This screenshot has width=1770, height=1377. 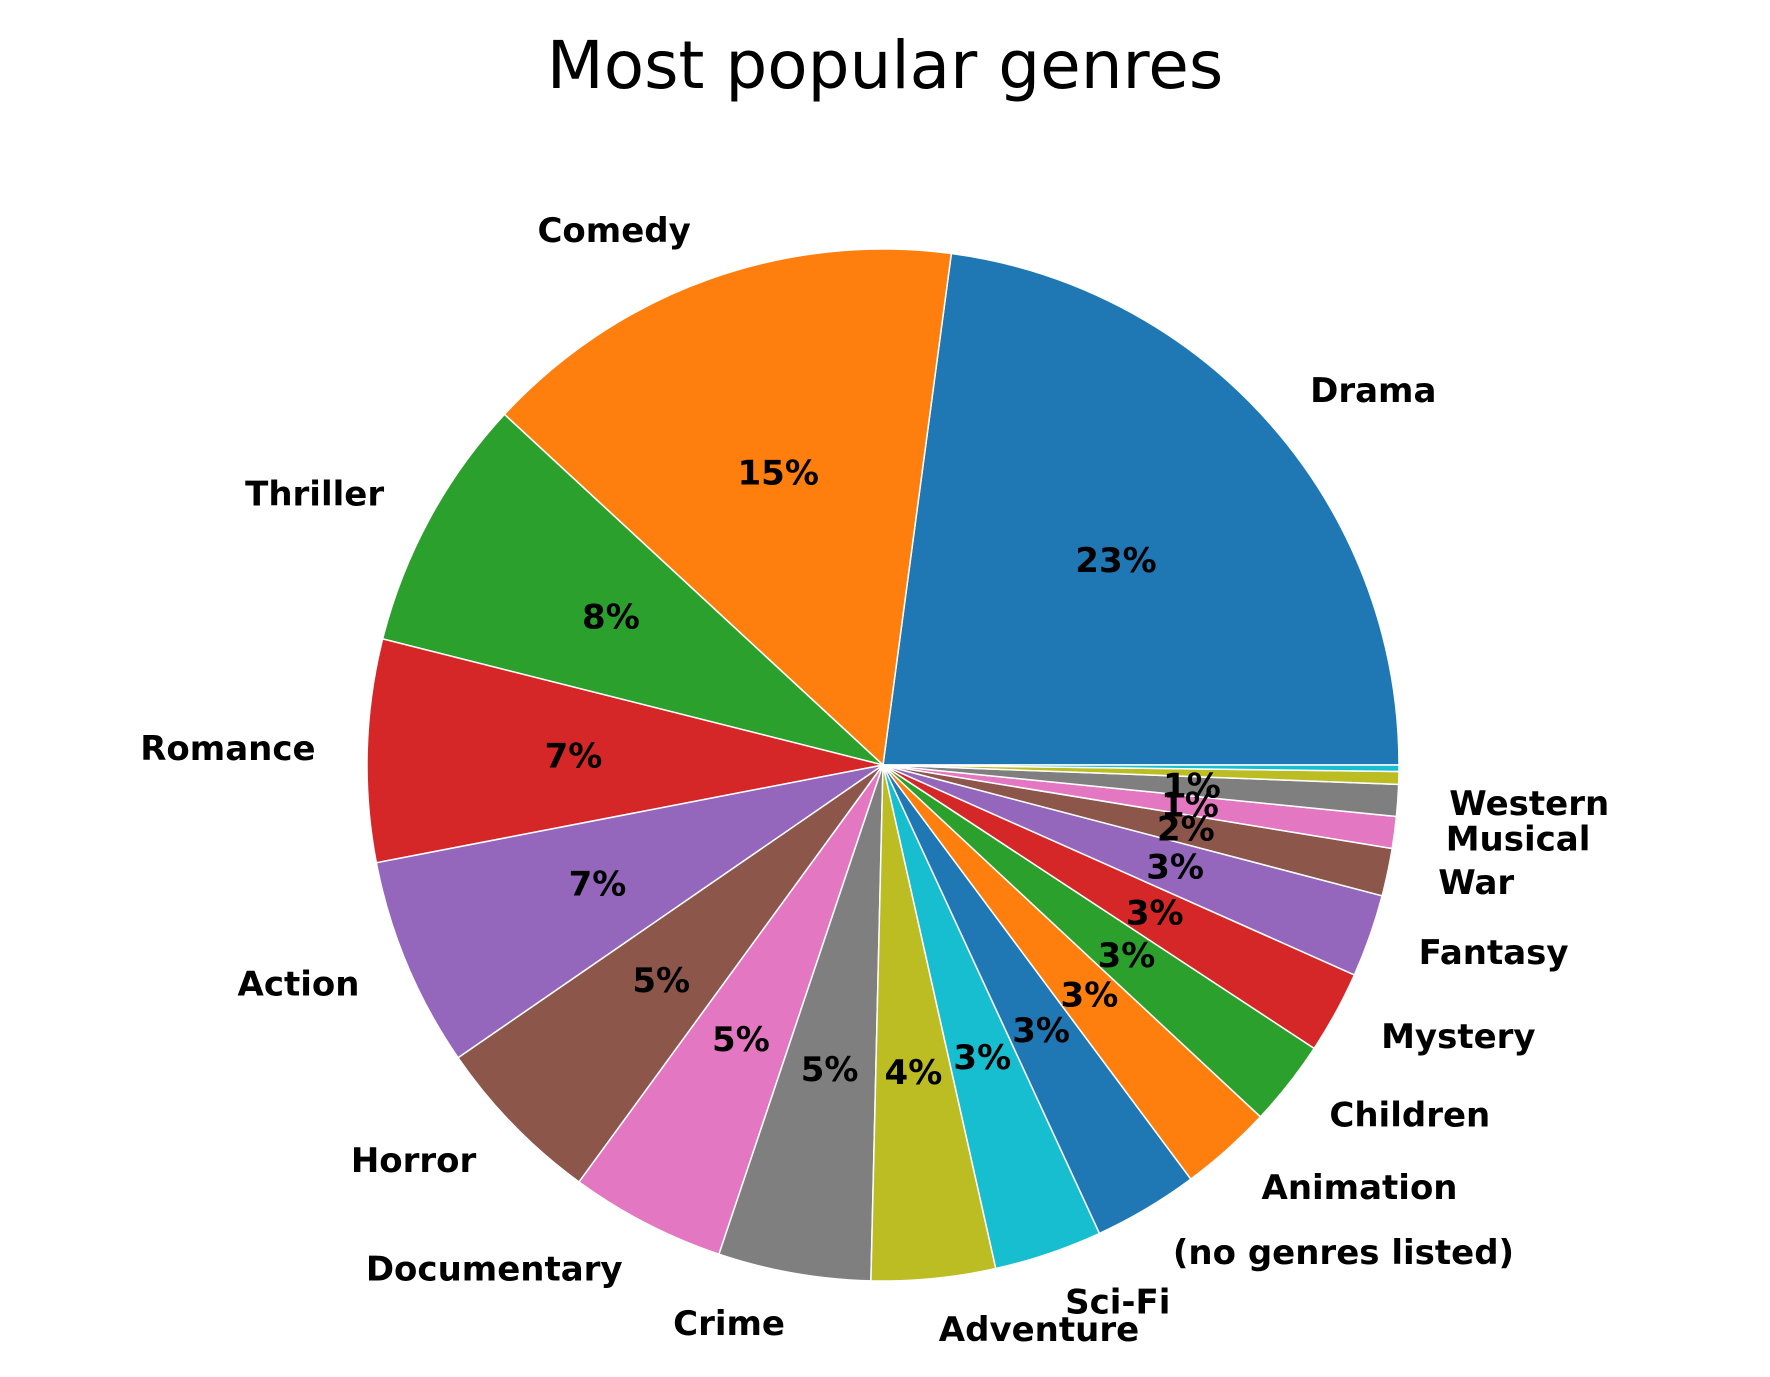 What do you see at coordinates (1190, 806) in the screenshot?
I see `pie-percent-label-musical: 1%` at bounding box center [1190, 806].